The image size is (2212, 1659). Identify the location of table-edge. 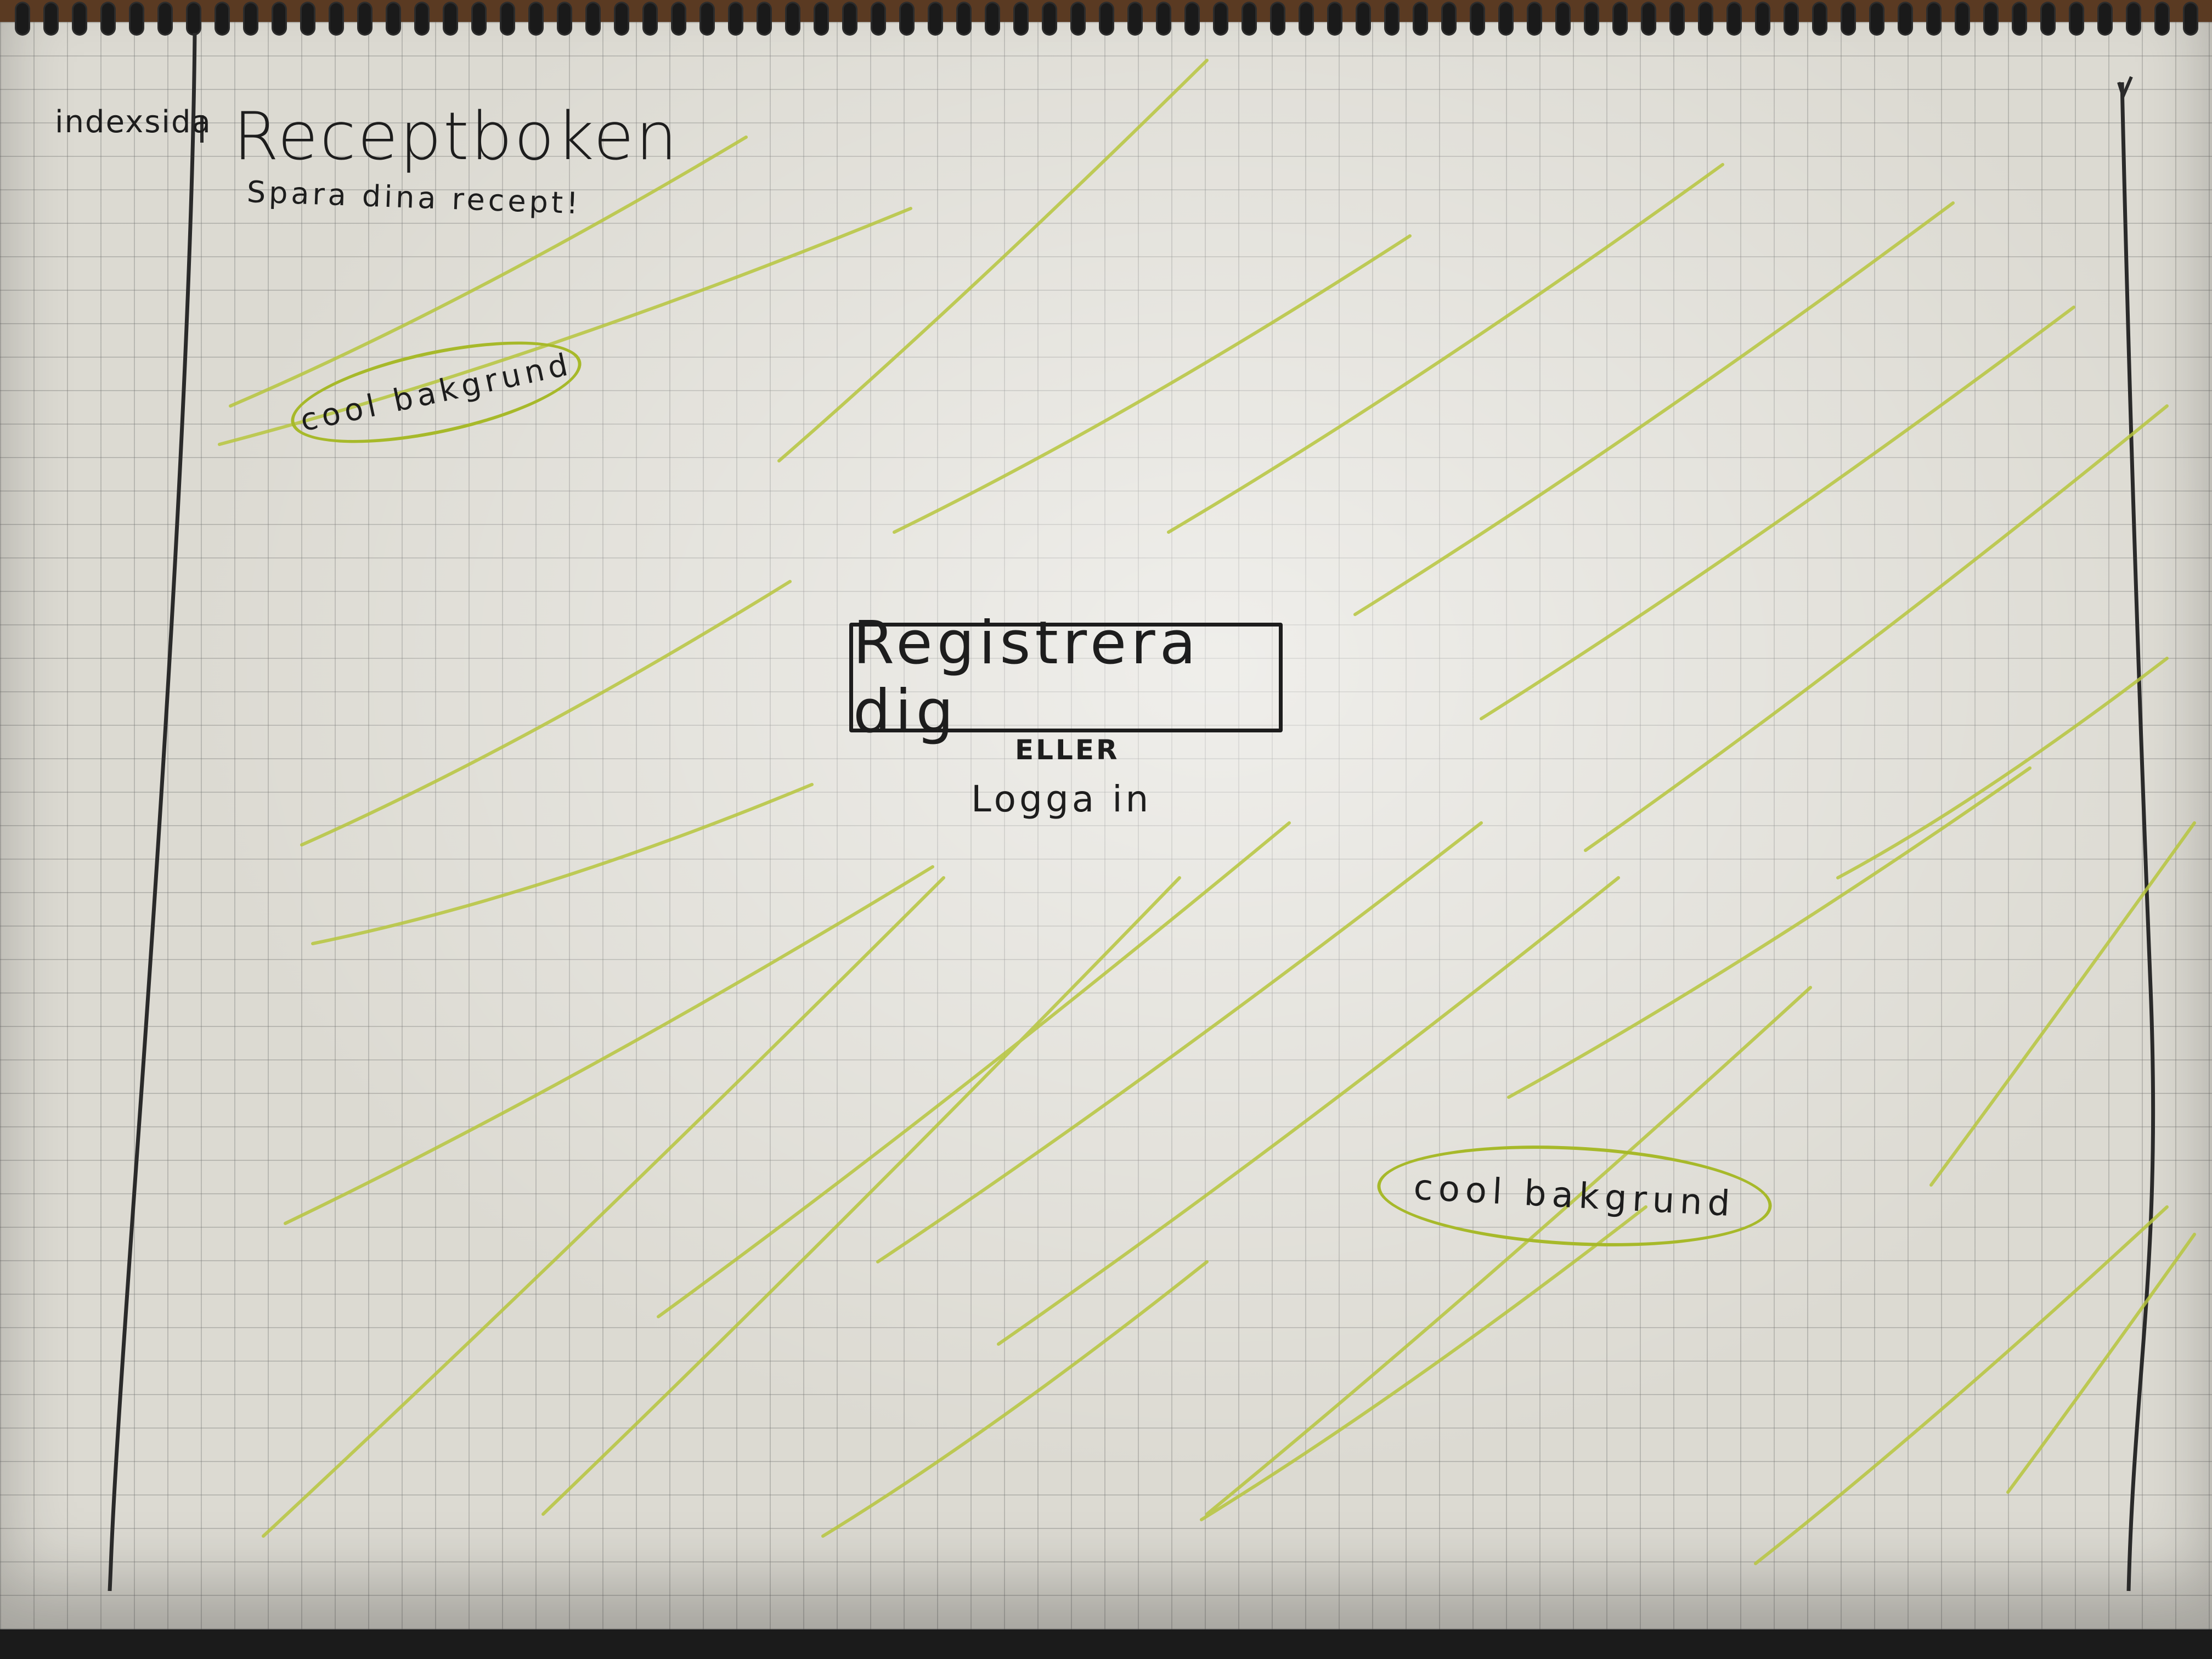
(1106, 1644).